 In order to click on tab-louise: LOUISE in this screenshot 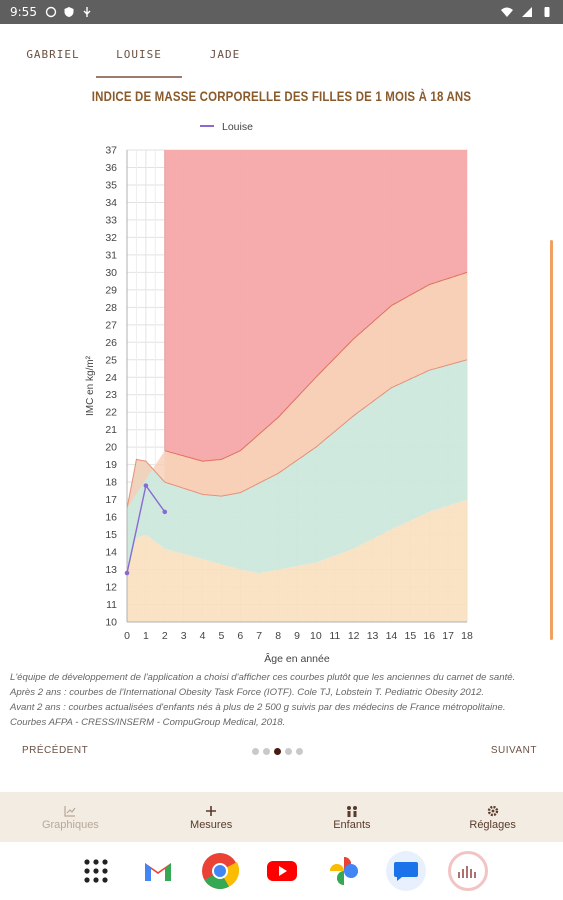, I will do `click(139, 59)`.